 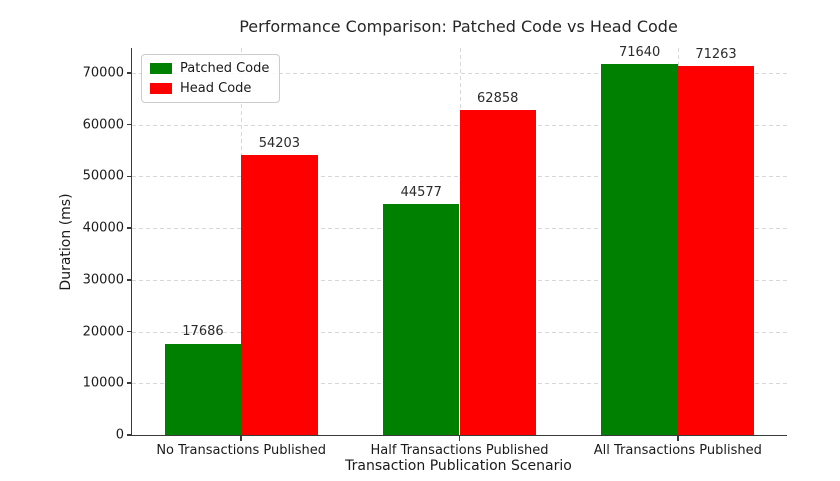 I want to click on legend-swatch-patched-code, so click(x=161, y=68).